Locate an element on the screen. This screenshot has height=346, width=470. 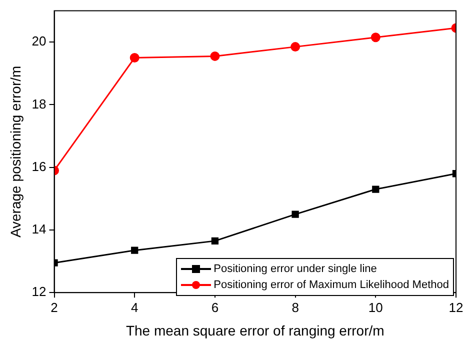
x-tick-label: 2 is located at coordinates (54, 307).